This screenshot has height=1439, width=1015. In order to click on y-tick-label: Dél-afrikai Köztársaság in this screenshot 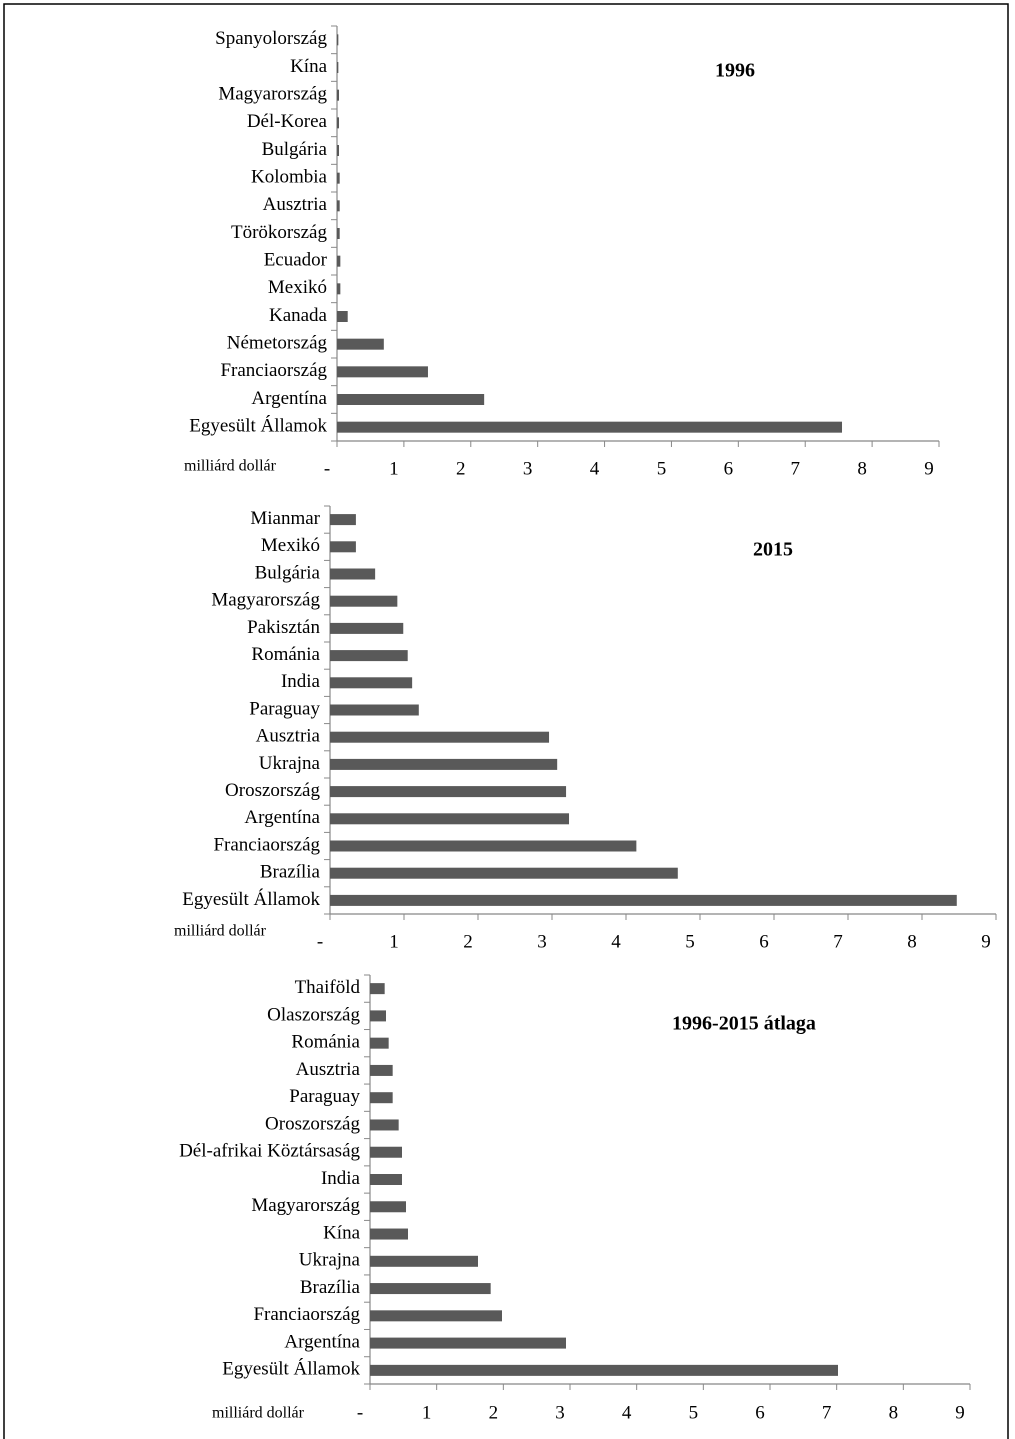, I will do `click(269, 1151)`.